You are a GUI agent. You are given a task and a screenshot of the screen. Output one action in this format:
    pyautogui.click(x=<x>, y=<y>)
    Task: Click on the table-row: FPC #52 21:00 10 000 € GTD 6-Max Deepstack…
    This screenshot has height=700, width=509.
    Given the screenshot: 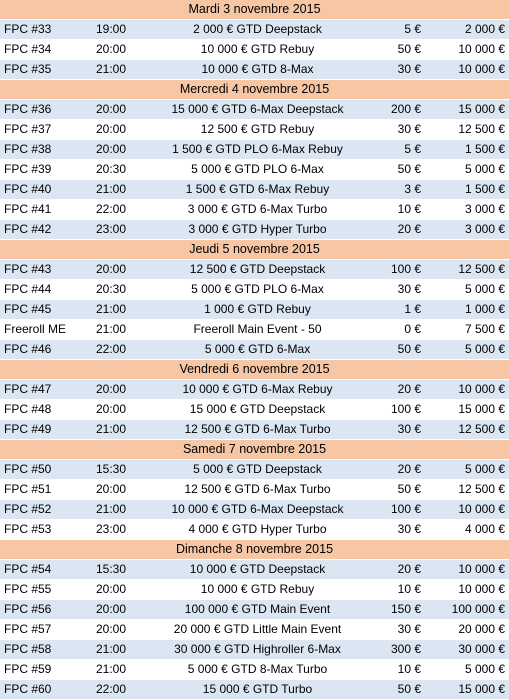 What is the action you would take?
    pyautogui.click(x=254, y=509)
    